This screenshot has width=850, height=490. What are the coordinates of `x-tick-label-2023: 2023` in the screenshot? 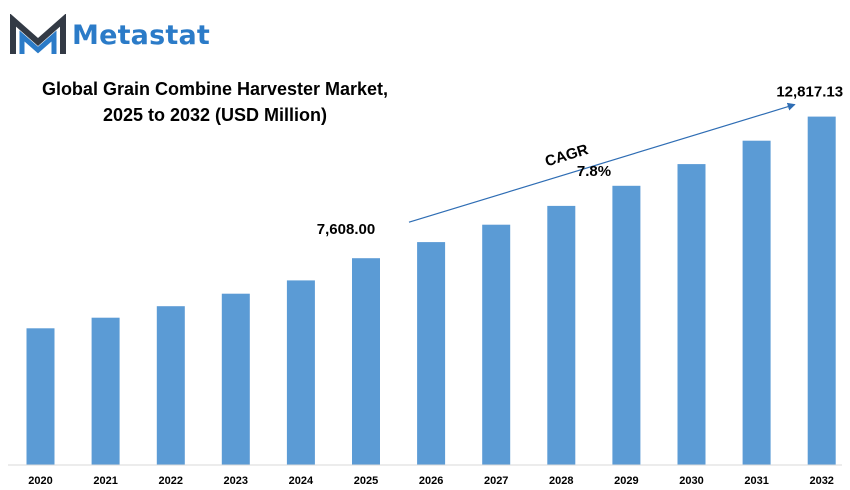 It's located at (236, 481).